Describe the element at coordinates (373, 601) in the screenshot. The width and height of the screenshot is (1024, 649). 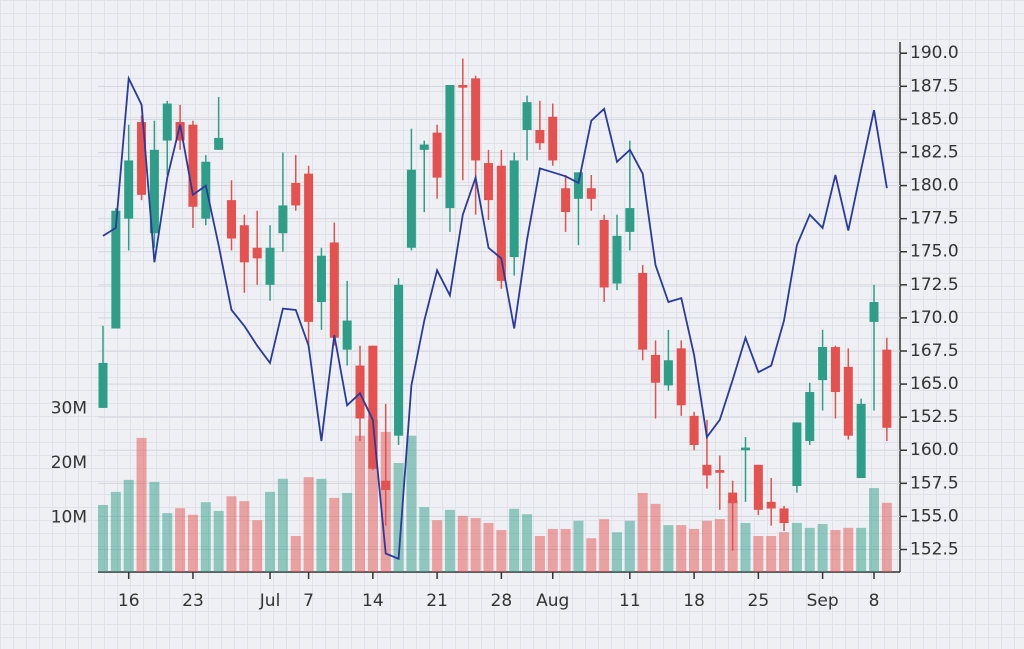
I see `x-tick-label: 14` at that location.